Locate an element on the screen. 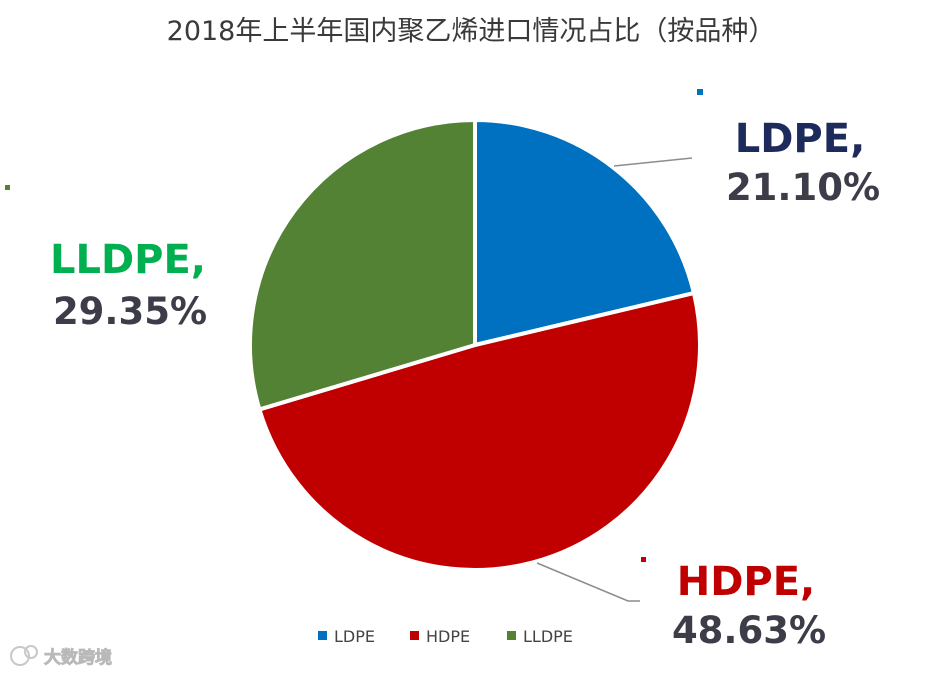 The height and width of the screenshot is (674, 942). data-label-hdpe-name: HDPE, is located at coordinates (746, 582).